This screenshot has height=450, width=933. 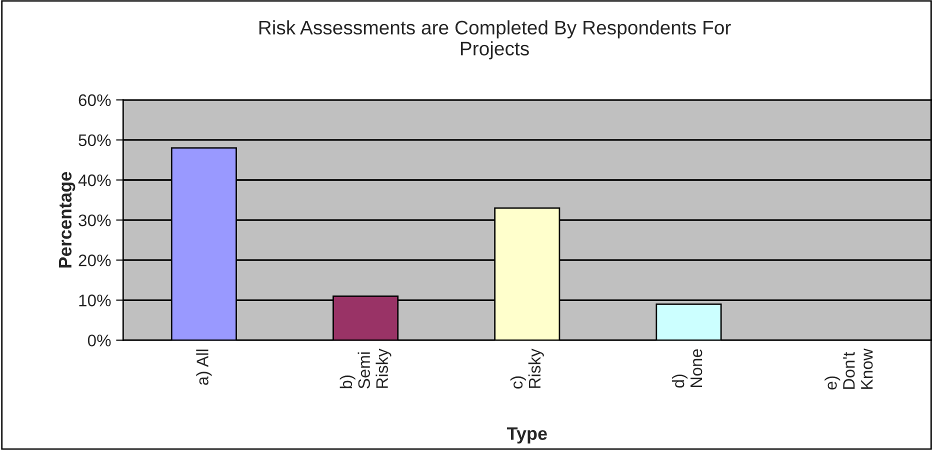 What do you see at coordinates (94, 100) in the screenshot?
I see `y-tick-label: 60%` at bounding box center [94, 100].